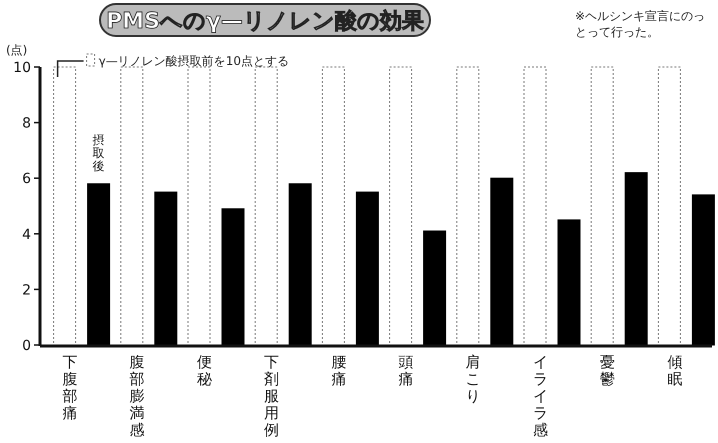 The height and width of the screenshot is (443, 718). What do you see at coordinates (26, 290) in the screenshot?
I see `y-tick-label: 2` at bounding box center [26, 290].